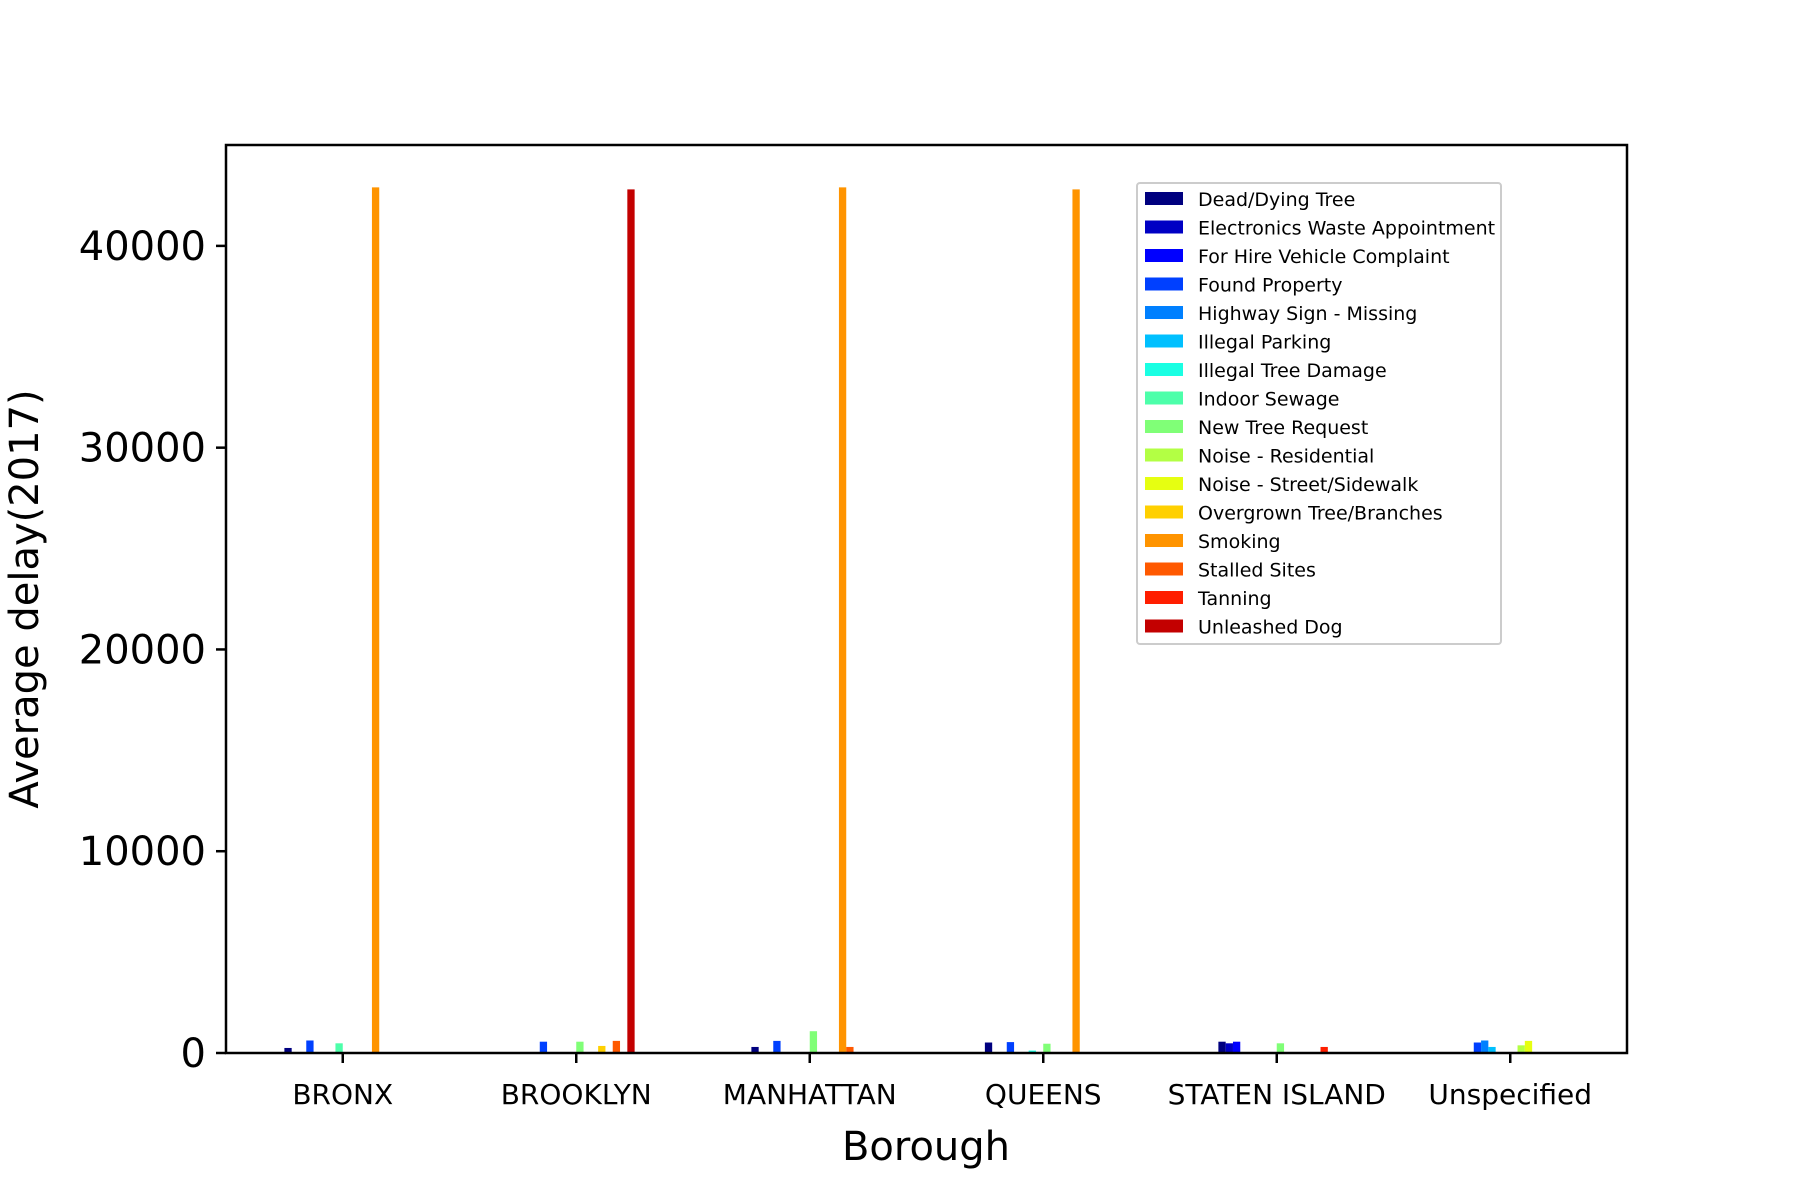 The image size is (1800, 1200). I want to click on legend-label: Found Property, so click(1270, 286).